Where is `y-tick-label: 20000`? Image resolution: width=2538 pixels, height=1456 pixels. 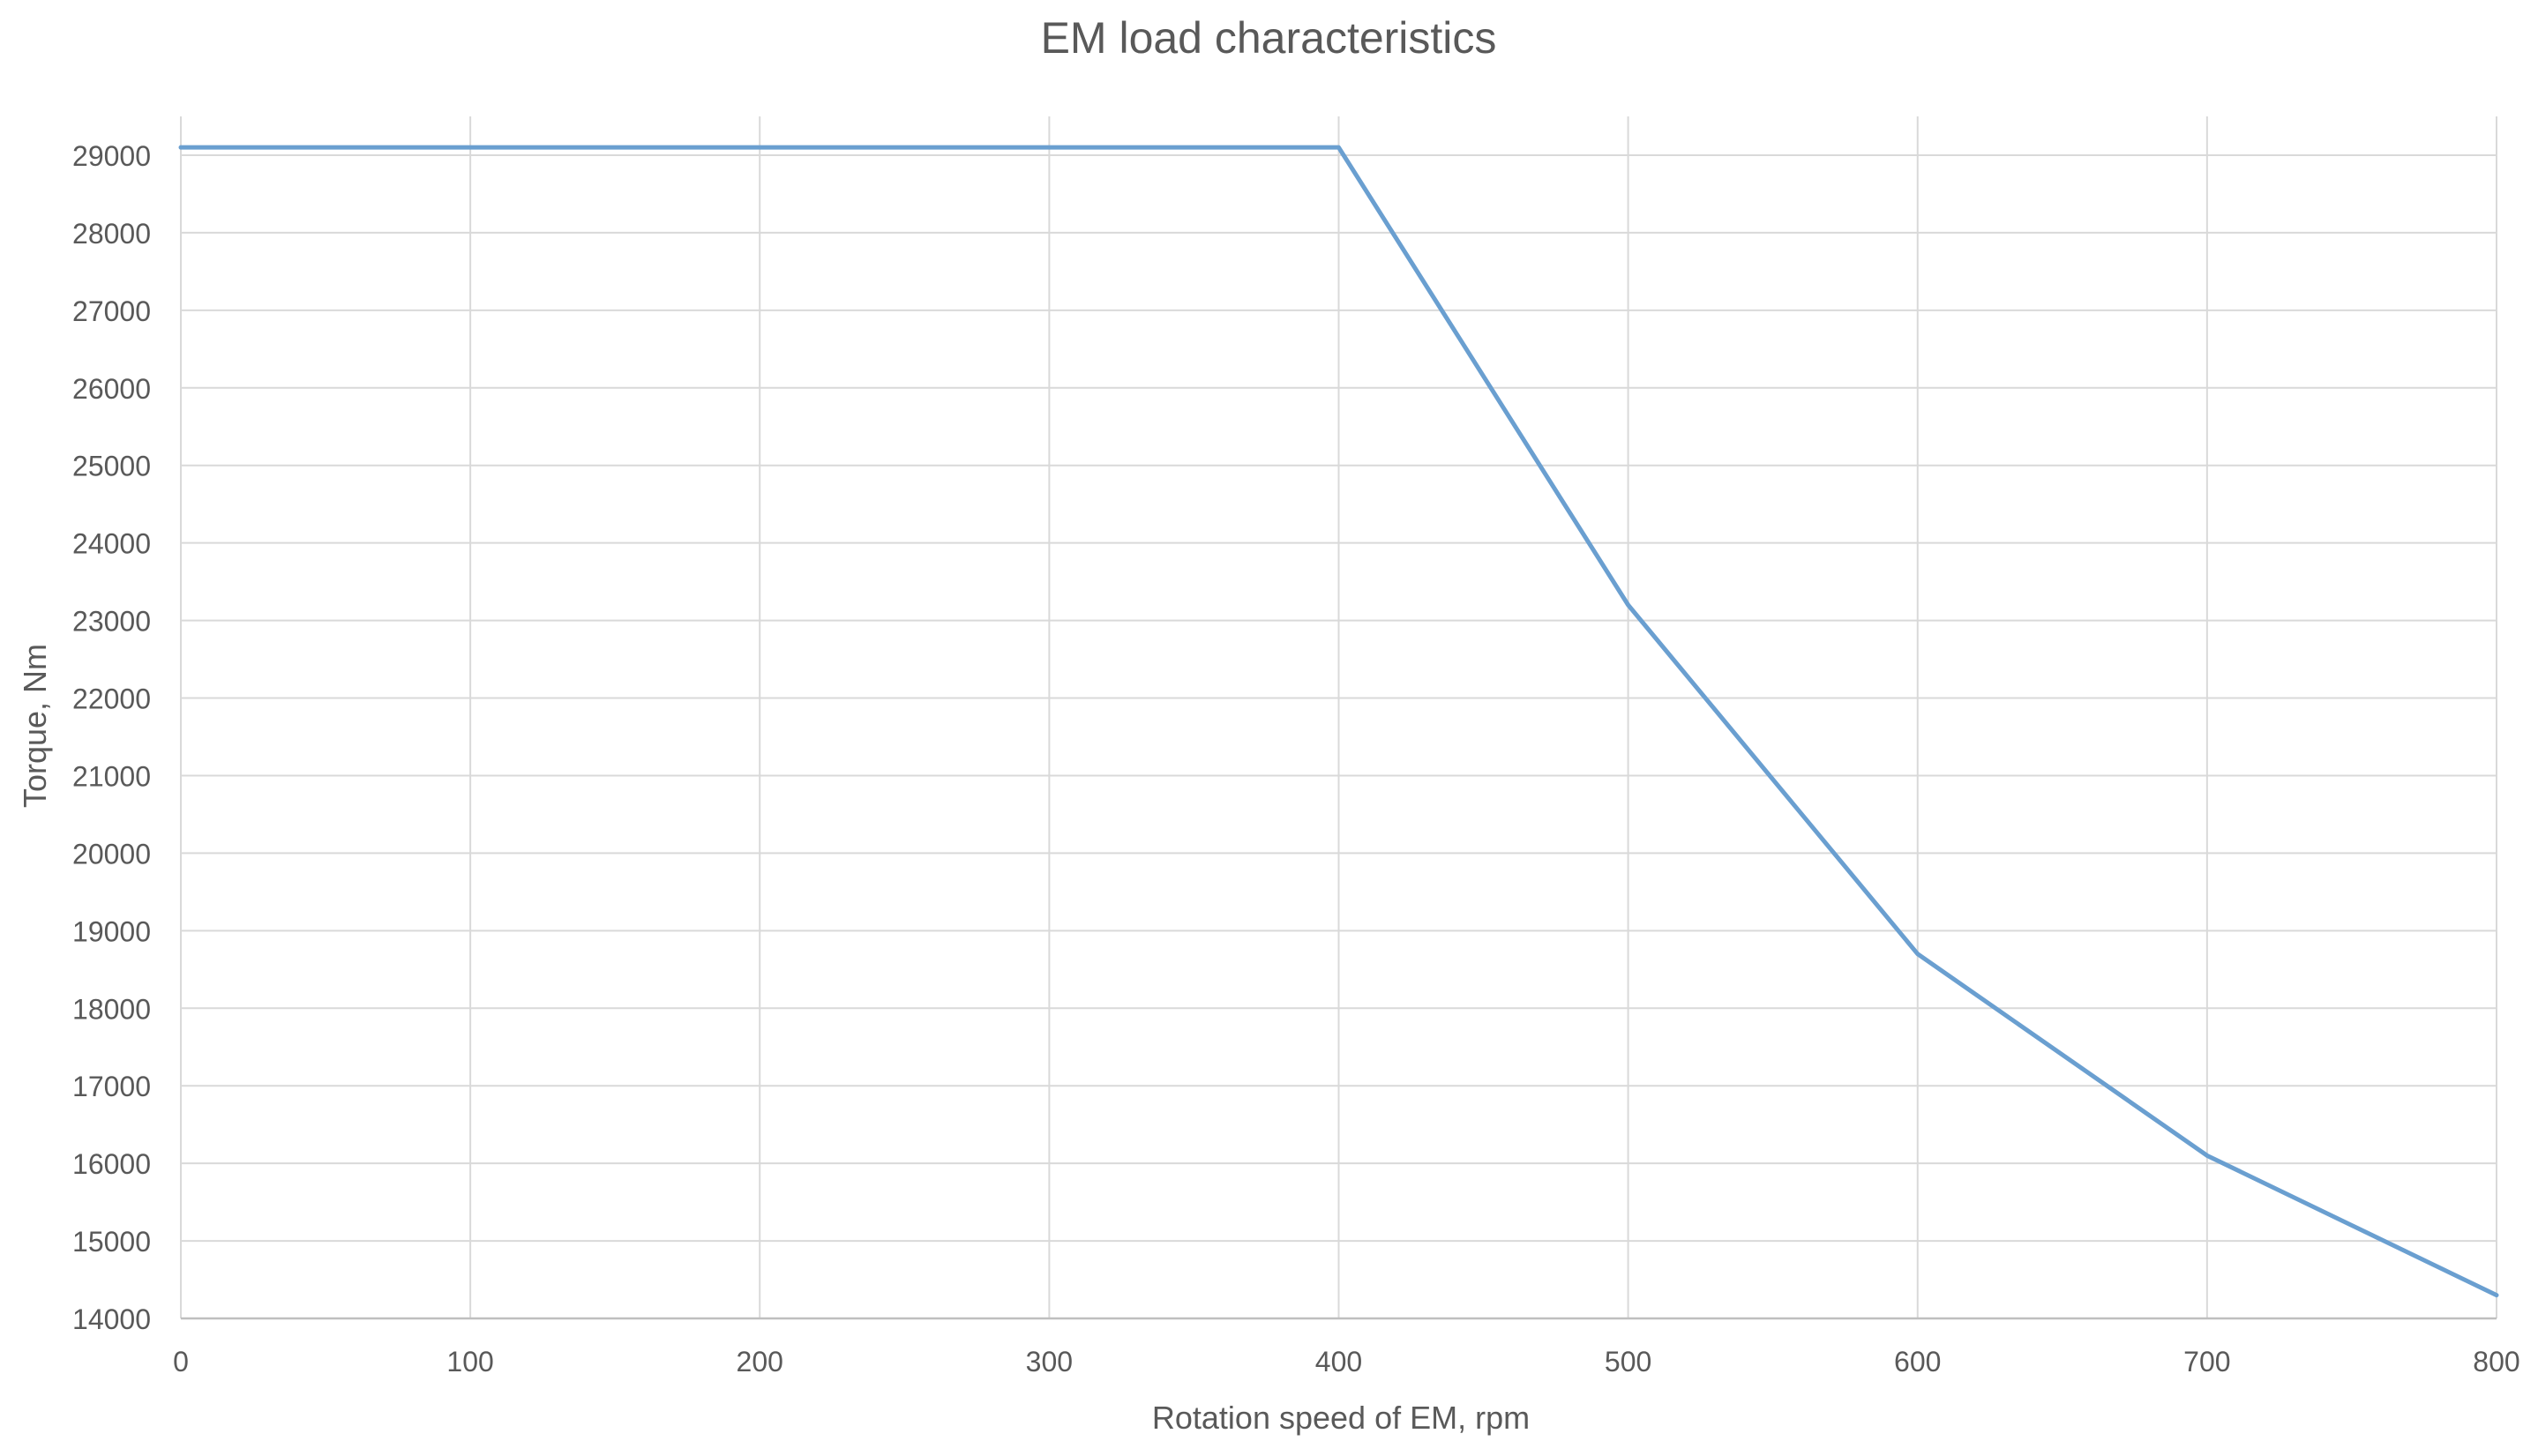
y-tick-label: 20000 is located at coordinates (112, 854).